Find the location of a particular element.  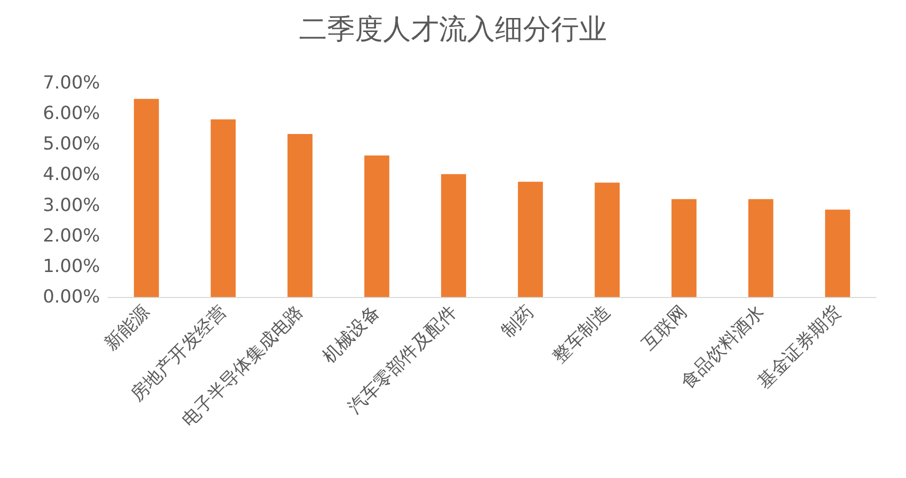

y-tick-label: 0.00% is located at coordinates (71, 297).